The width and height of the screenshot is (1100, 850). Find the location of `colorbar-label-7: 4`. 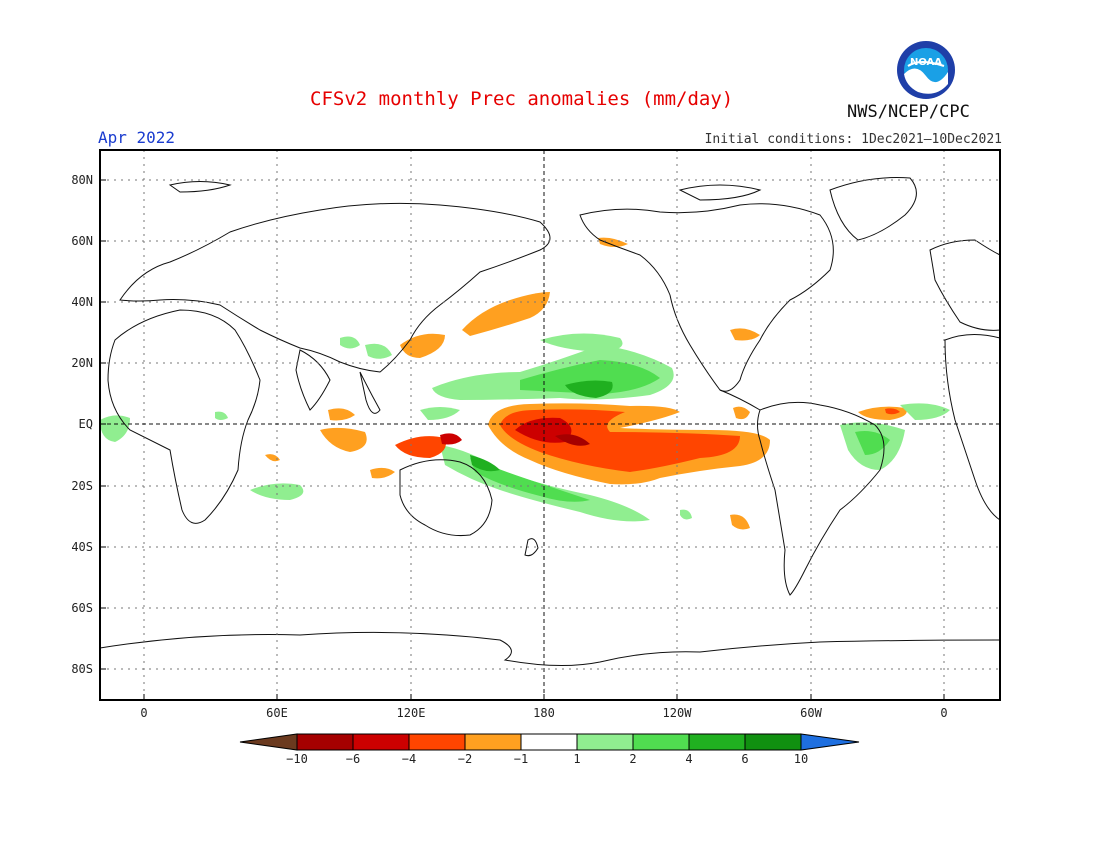

colorbar-label-7: 4 is located at coordinates (688, 759).